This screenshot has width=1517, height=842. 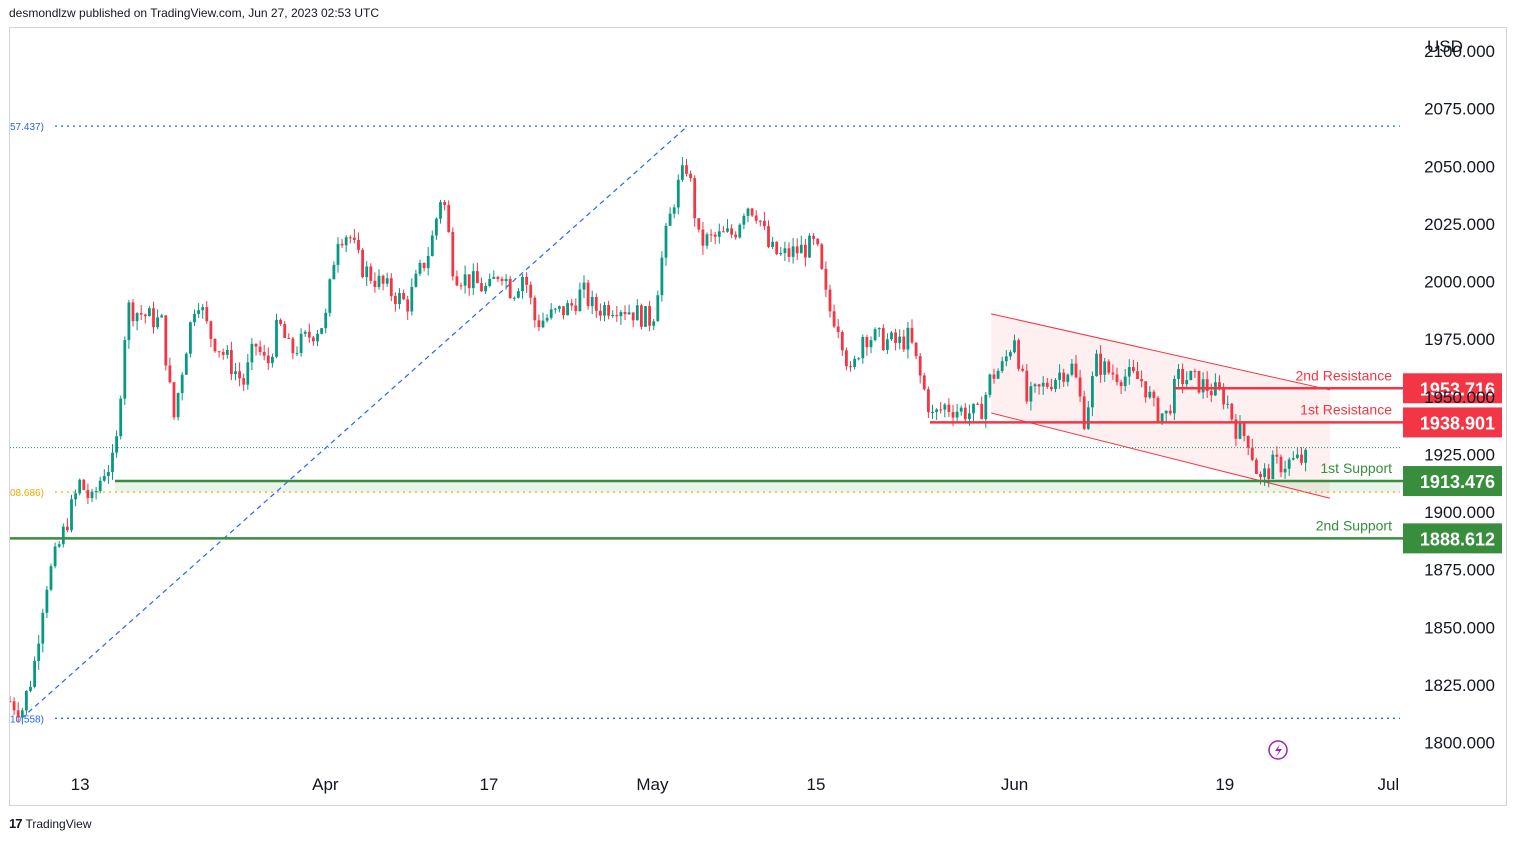 I want to click on replay-icon, so click(x=1278, y=750).